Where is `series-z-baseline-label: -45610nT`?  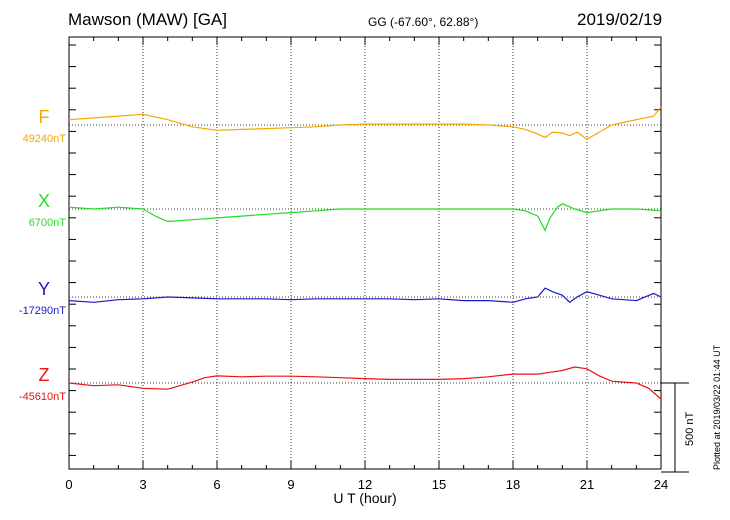 series-z-baseline-label: -45610nT is located at coordinates (42, 397).